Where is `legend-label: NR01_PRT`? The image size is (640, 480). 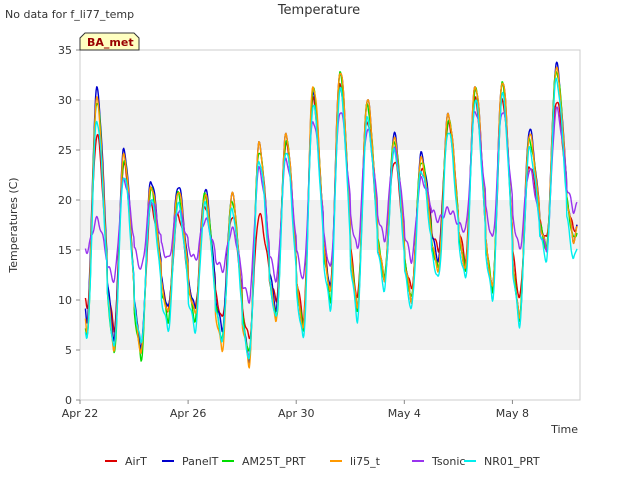 legend-label: NR01_PRT is located at coordinates (512, 461).